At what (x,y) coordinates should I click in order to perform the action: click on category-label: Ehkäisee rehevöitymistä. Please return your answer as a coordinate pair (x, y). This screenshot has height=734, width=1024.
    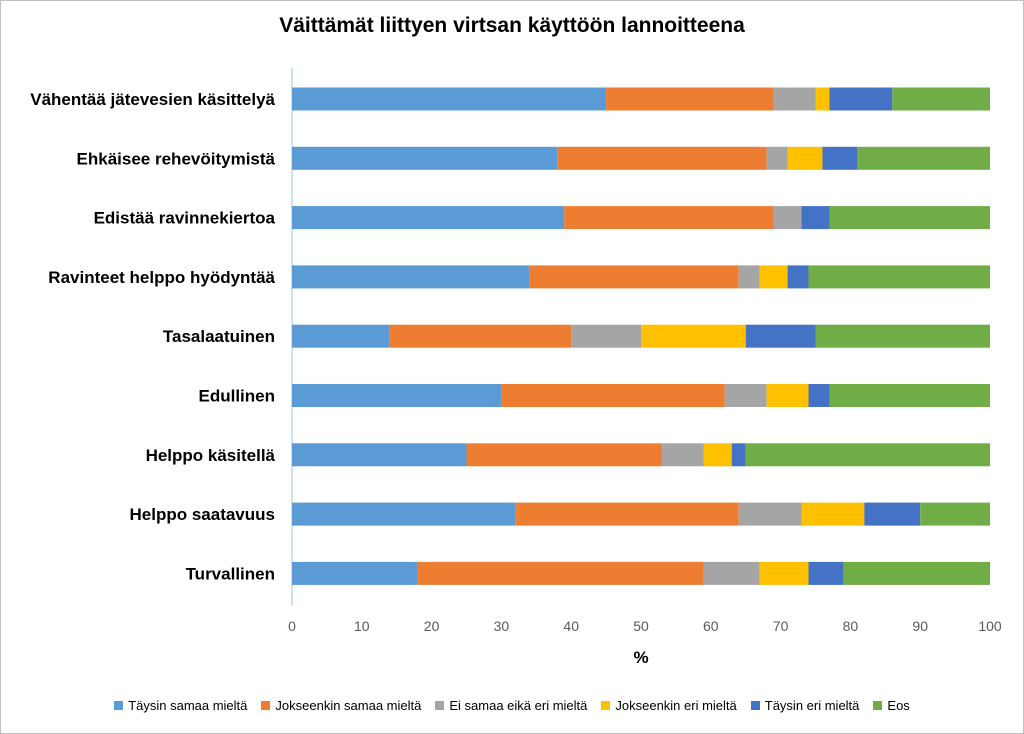
    Looking at the image, I should click on (176, 158).